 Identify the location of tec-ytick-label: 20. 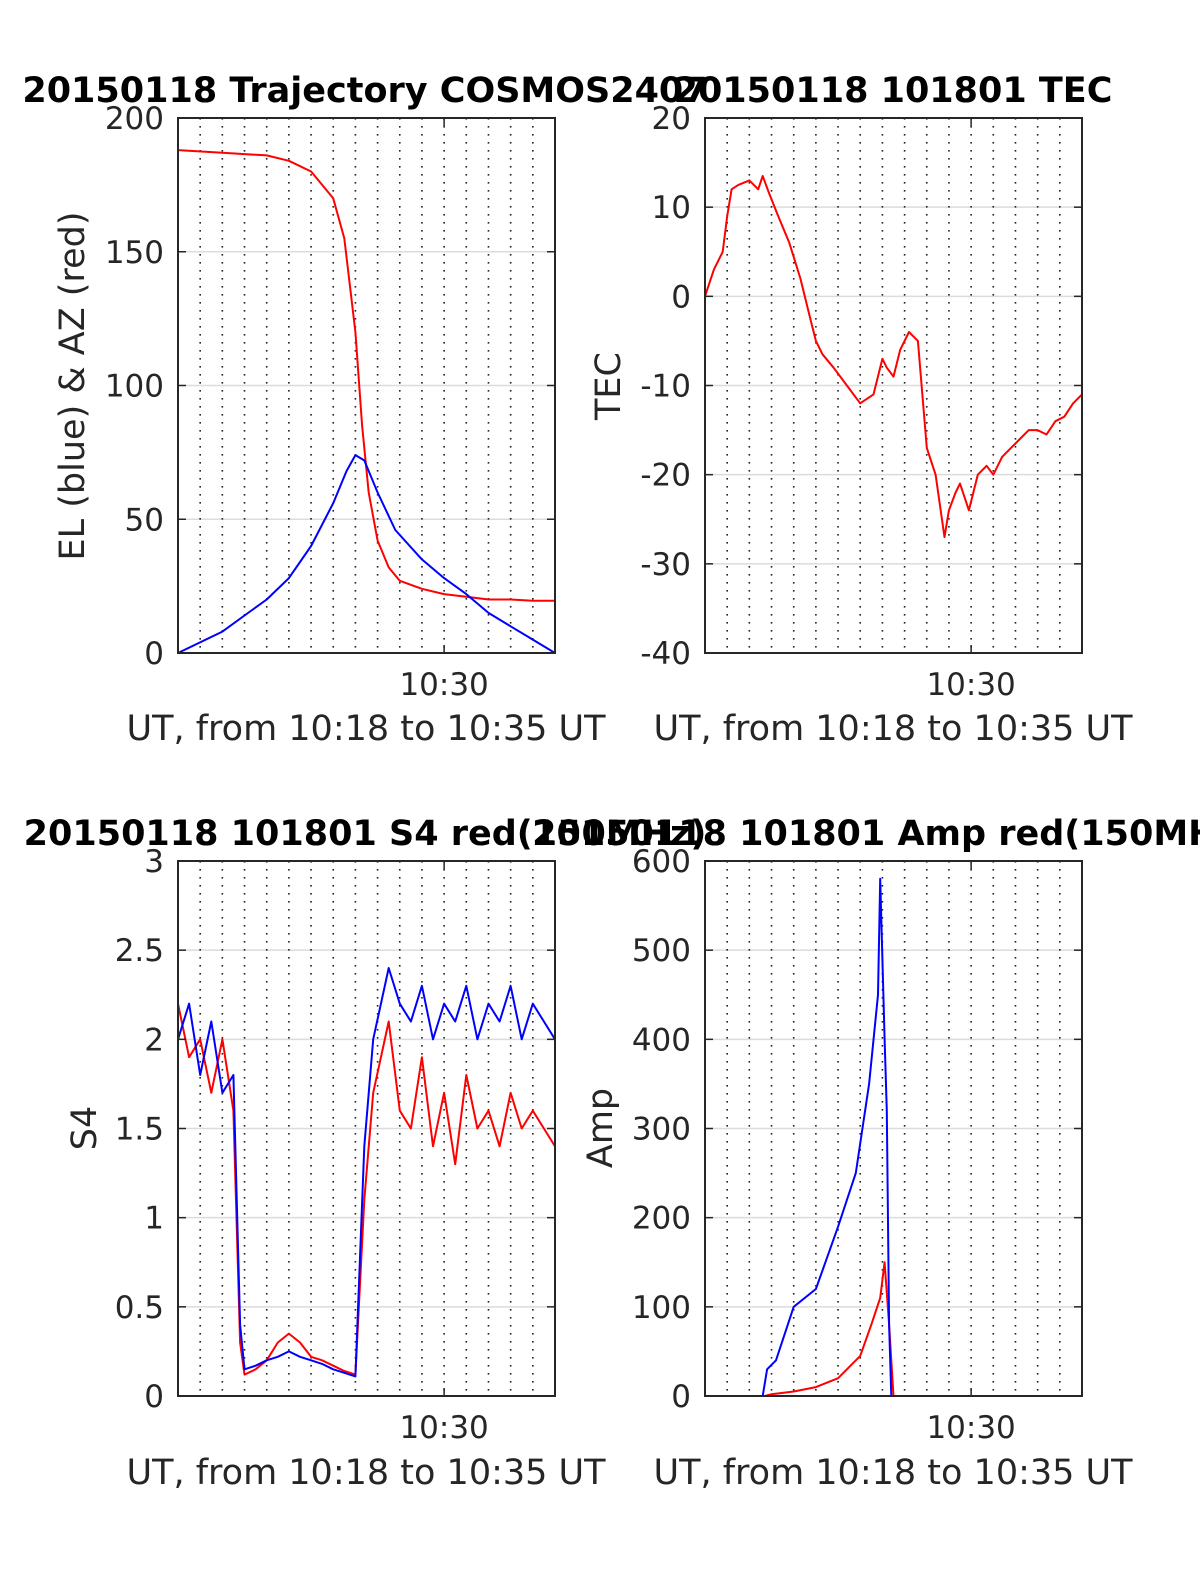
(671, 119).